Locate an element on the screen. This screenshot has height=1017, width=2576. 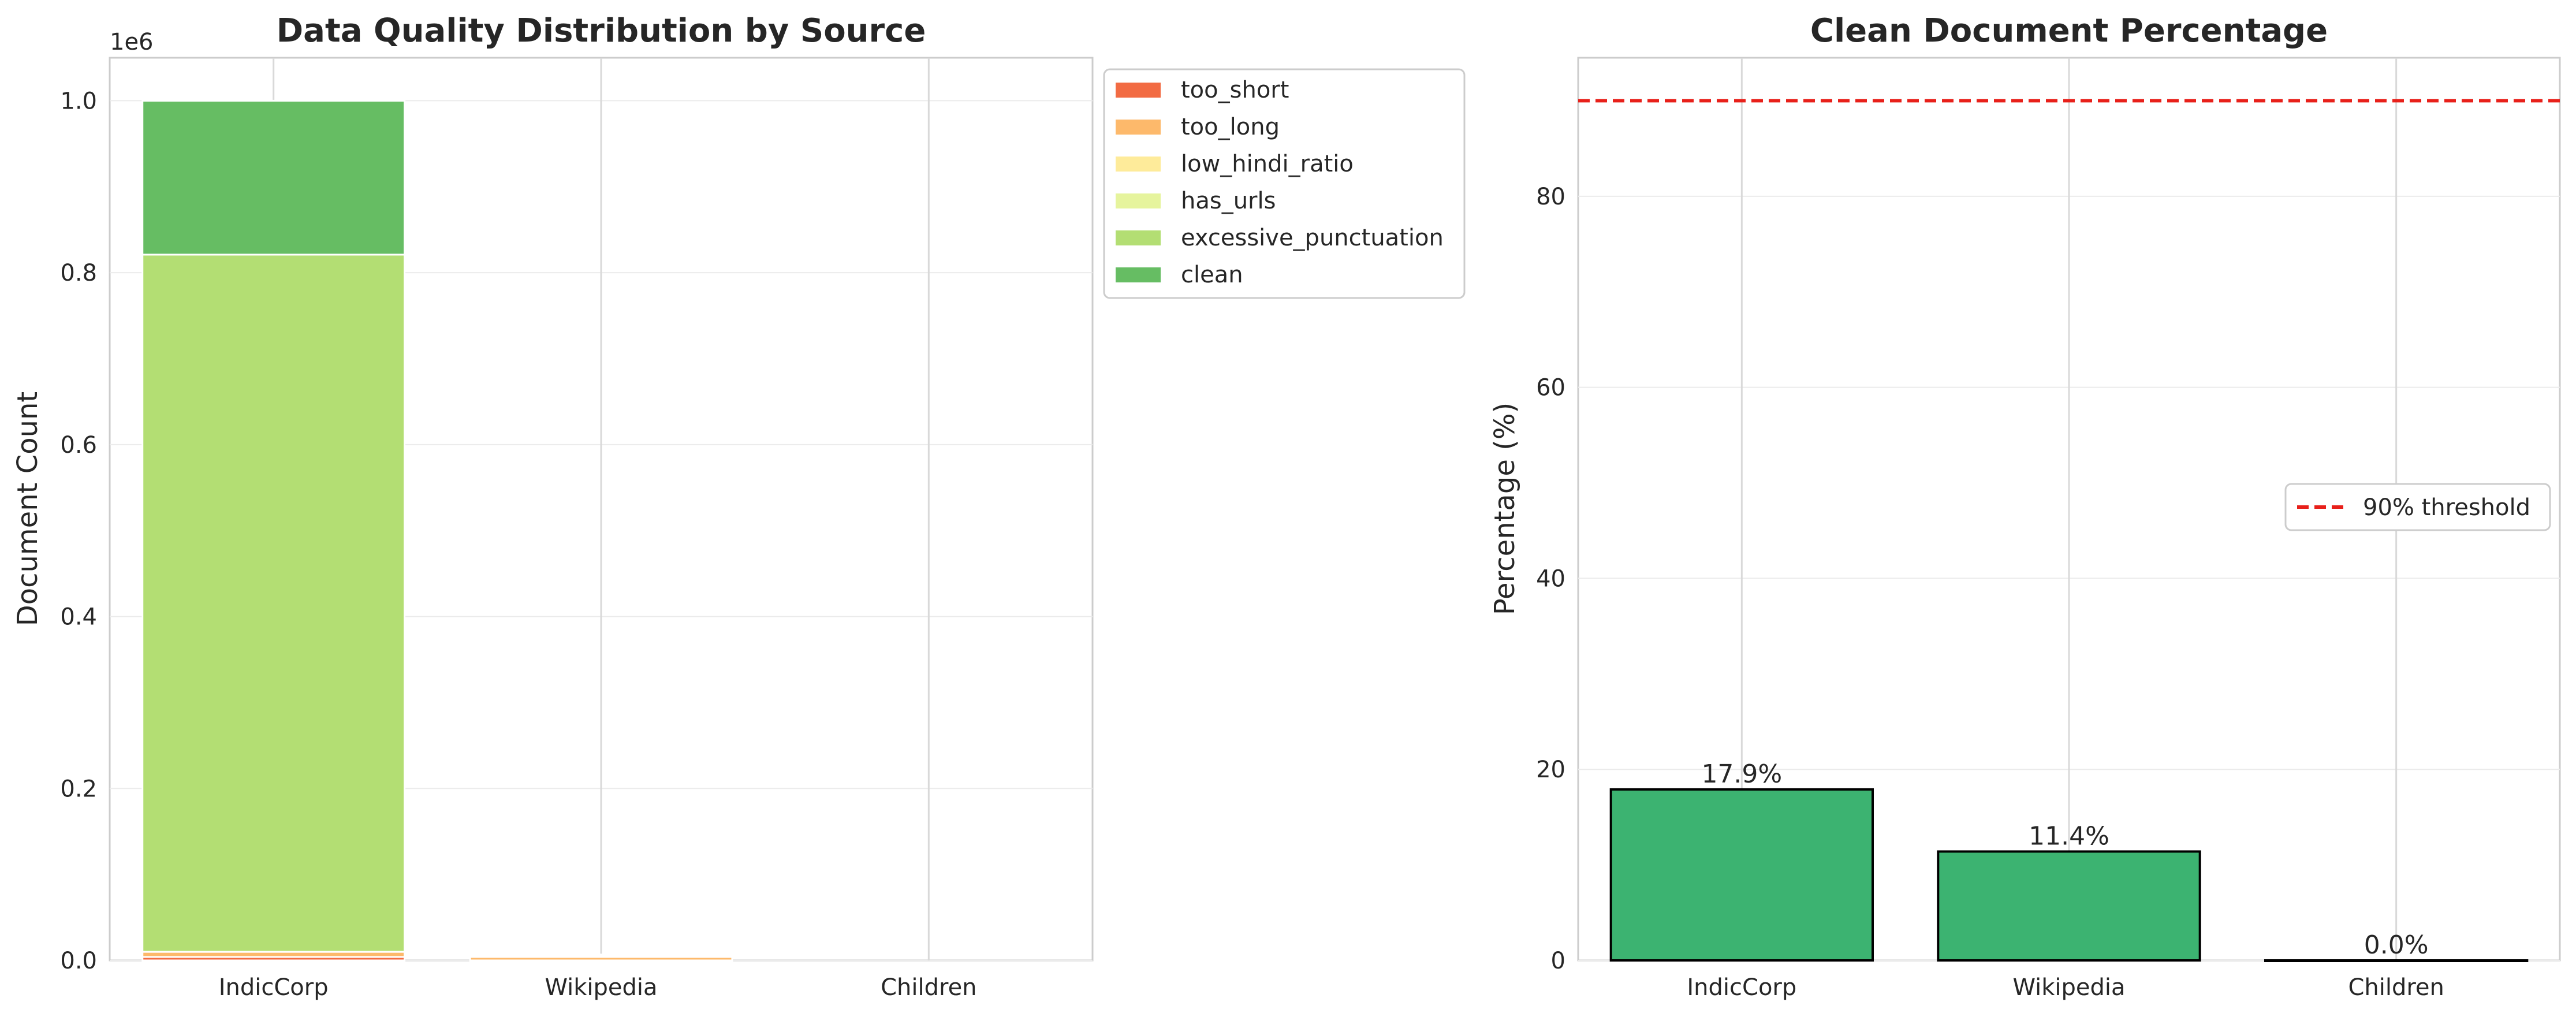
data-label: 0.0% is located at coordinates (2396, 945).